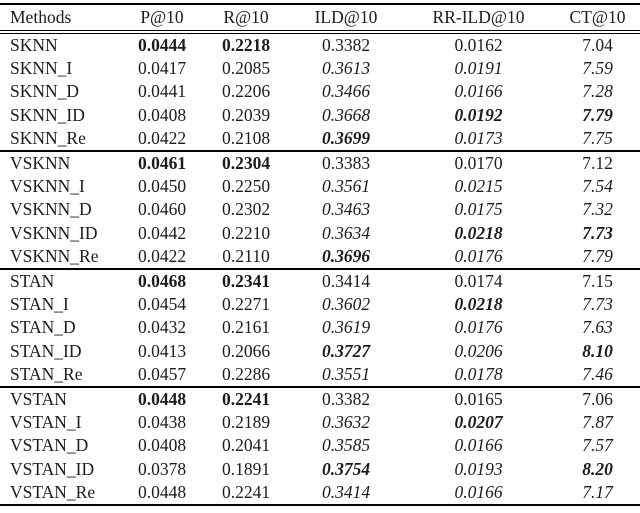  I want to click on metric-cell: 0.0174, so click(478, 281).